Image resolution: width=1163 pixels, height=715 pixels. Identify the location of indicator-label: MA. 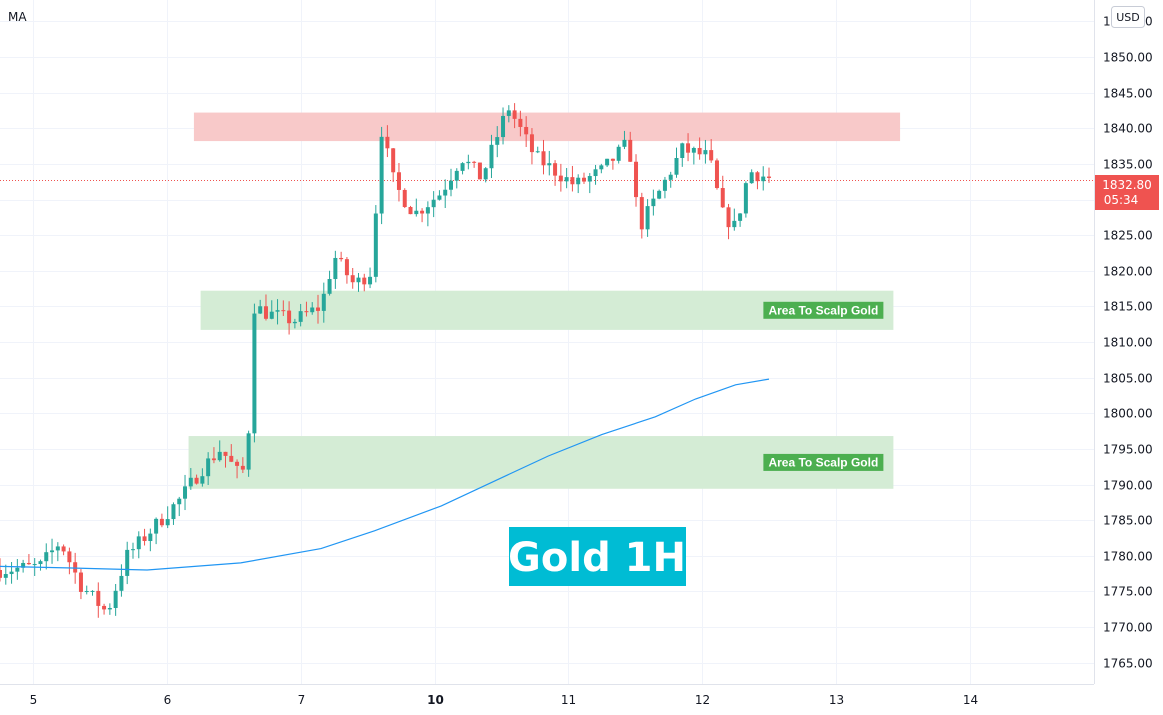
(17, 17).